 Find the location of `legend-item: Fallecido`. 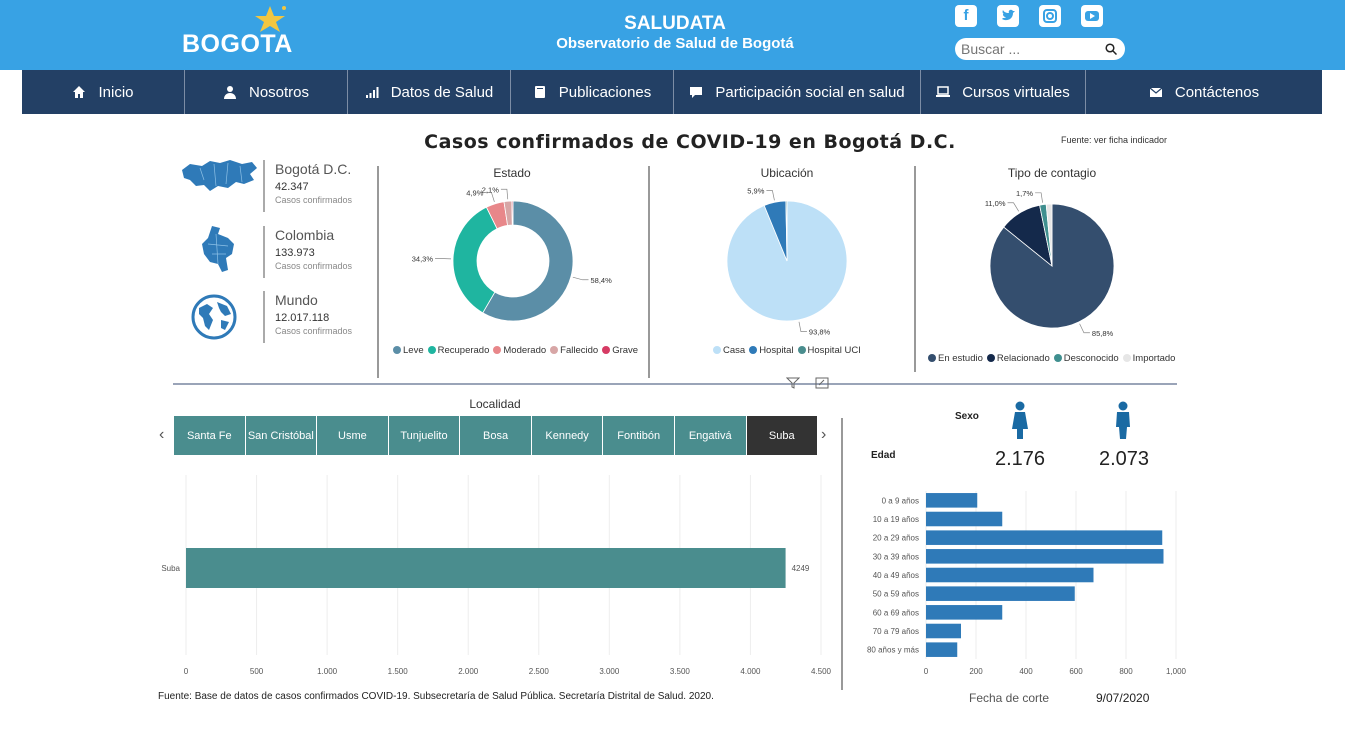

legend-item: Fallecido is located at coordinates (574, 350).